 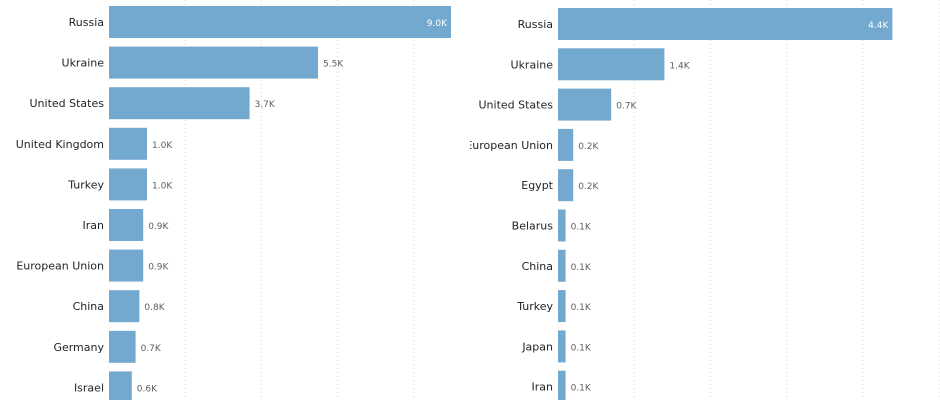 What do you see at coordinates (154, 308) in the screenshot?
I see `value-label: 0.8K` at bounding box center [154, 308].